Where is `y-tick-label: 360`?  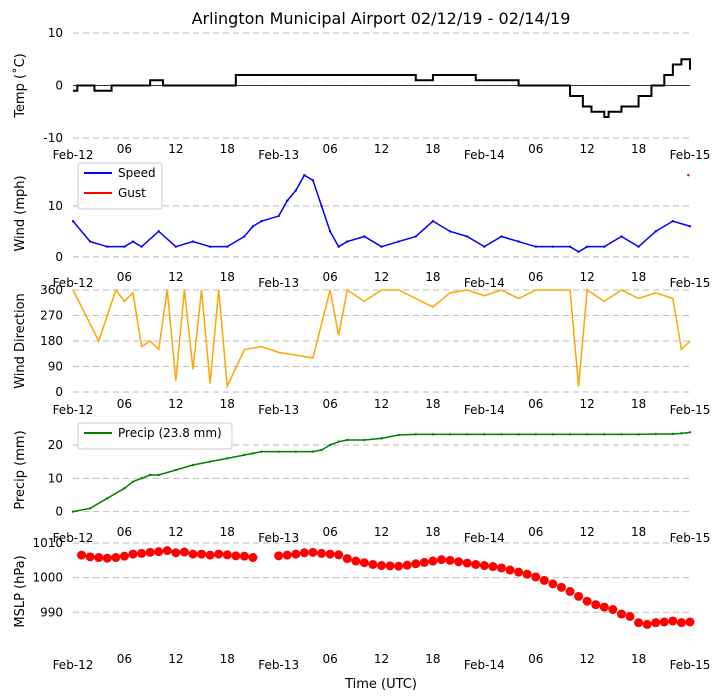
y-tick-label: 360 is located at coordinates (51, 290).